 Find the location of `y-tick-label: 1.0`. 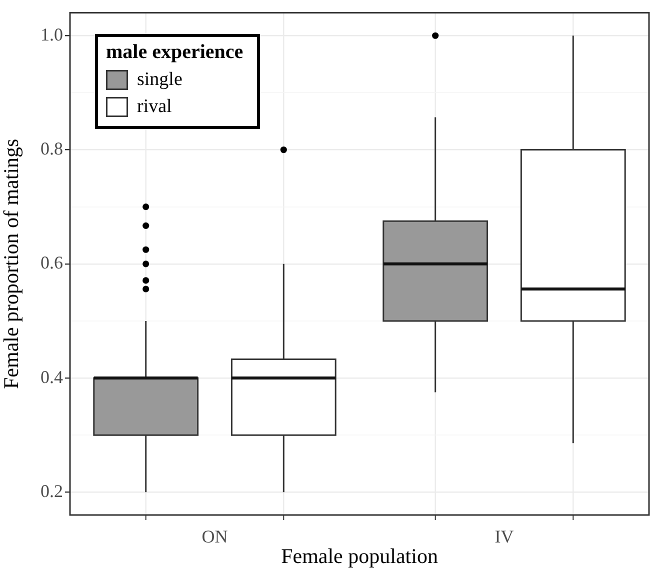

y-tick-label: 1.0 is located at coordinates (51, 34).